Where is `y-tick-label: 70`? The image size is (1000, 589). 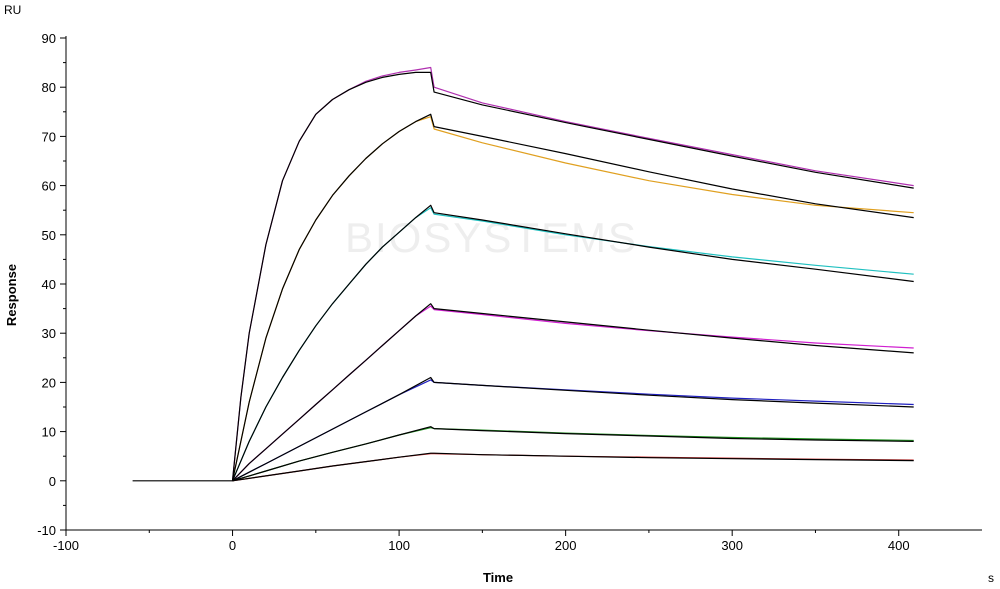 y-tick-label: 70 is located at coordinates (49, 136).